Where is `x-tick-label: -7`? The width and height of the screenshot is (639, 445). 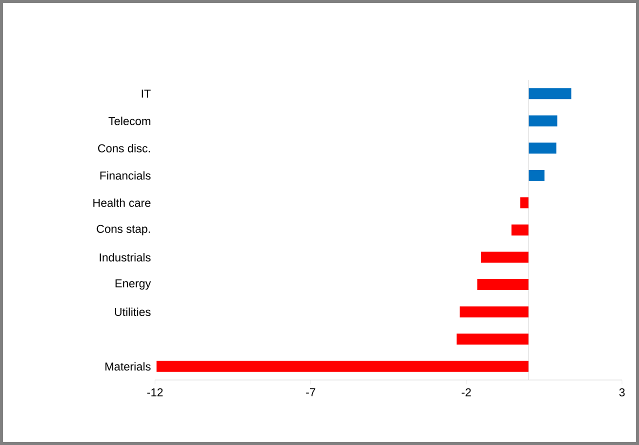 x-tick-label: -7 is located at coordinates (311, 392).